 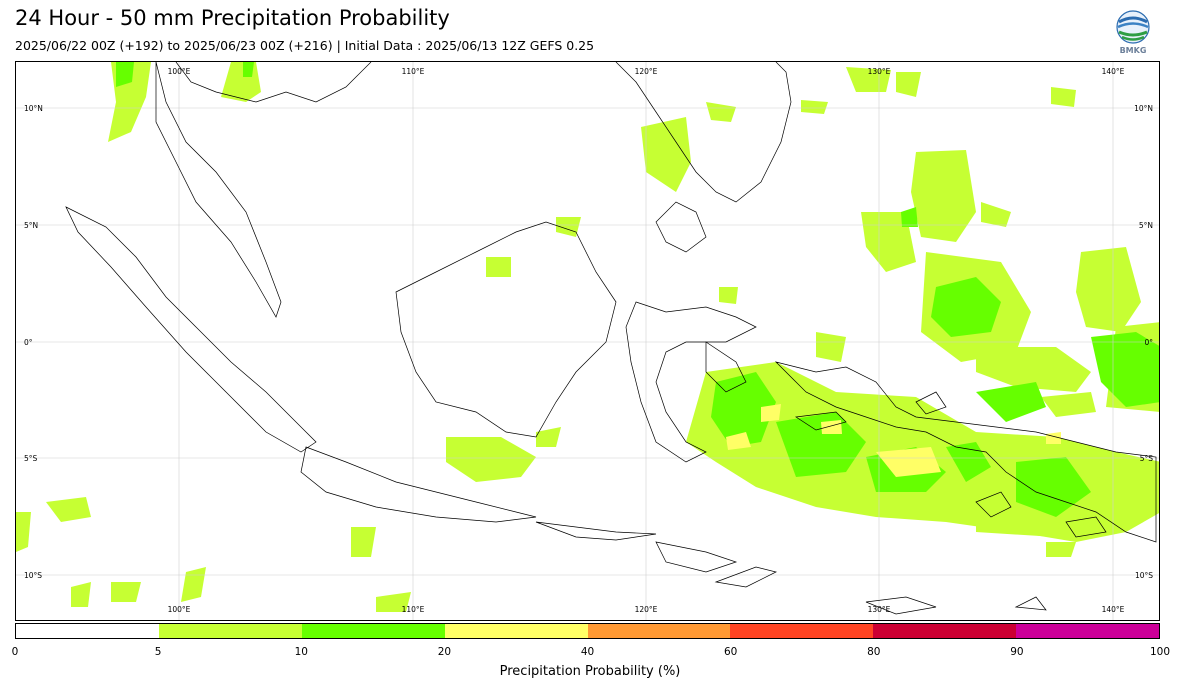 What do you see at coordinates (15, 652) in the screenshot?
I see `color-scale-tick-label: 0` at bounding box center [15, 652].